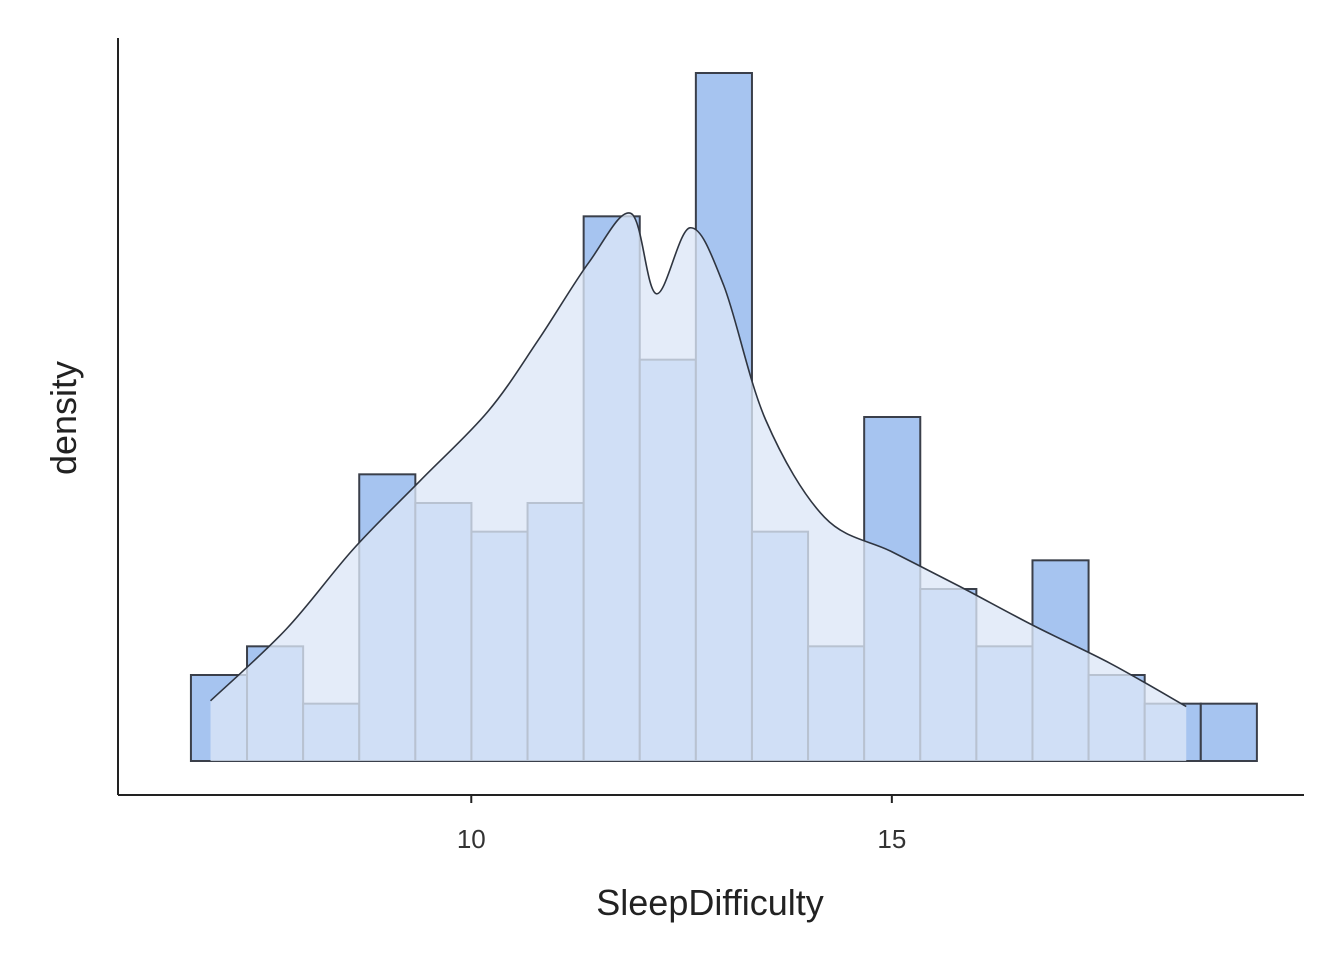  What do you see at coordinates (63, 418) in the screenshot?
I see `y-axis-title: density` at bounding box center [63, 418].